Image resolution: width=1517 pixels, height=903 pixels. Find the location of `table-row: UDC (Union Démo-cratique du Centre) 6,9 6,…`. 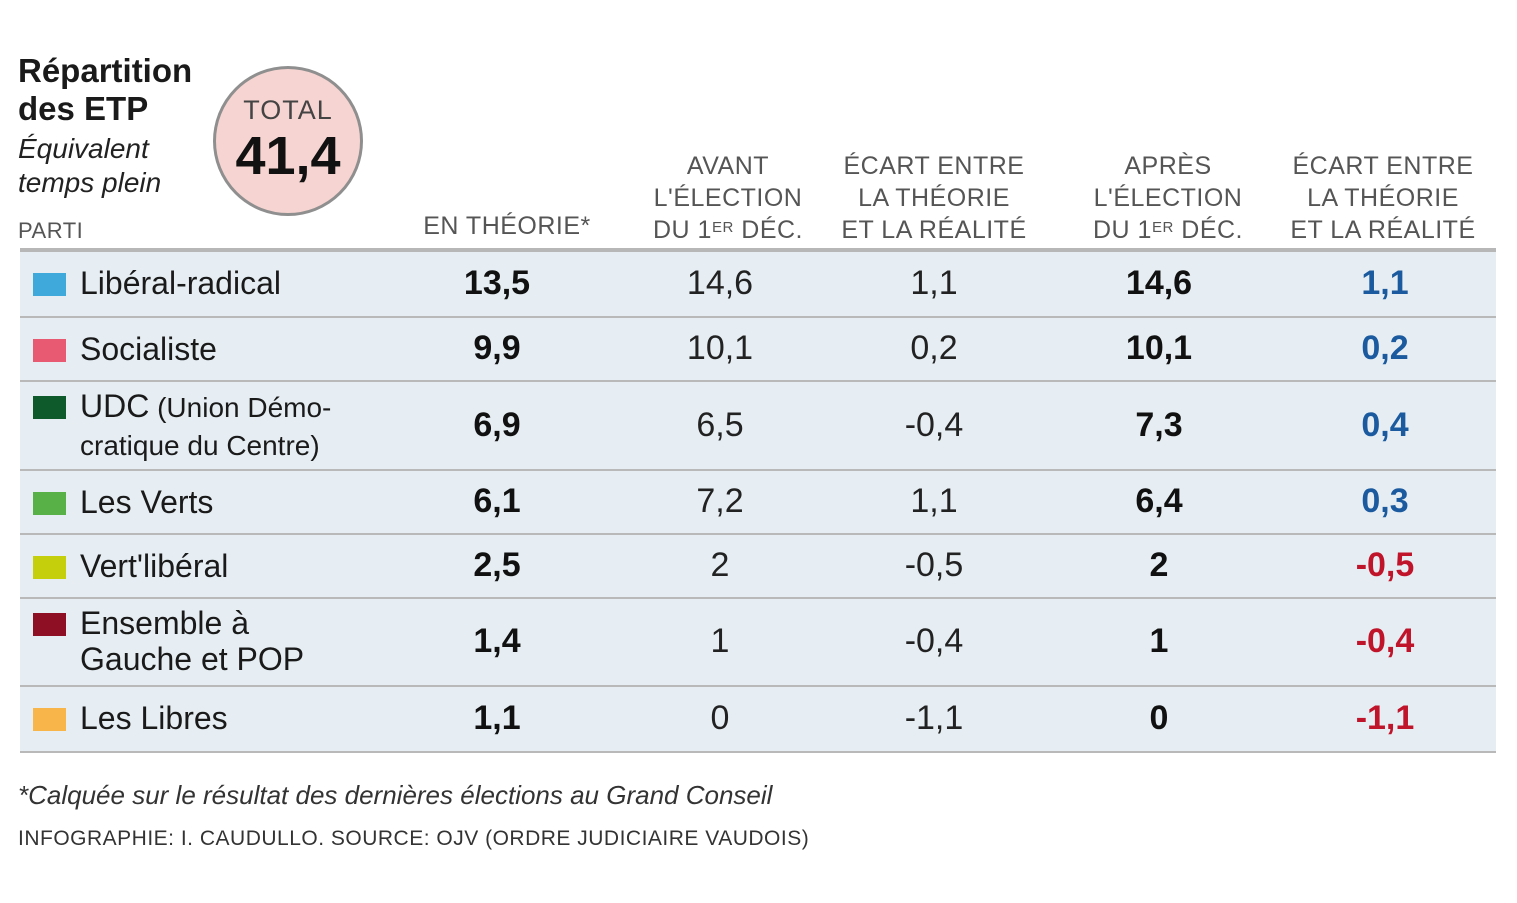

table-row: UDC (Union Démo-cratique du Centre) 6,9 6,… is located at coordinates (758, 426).